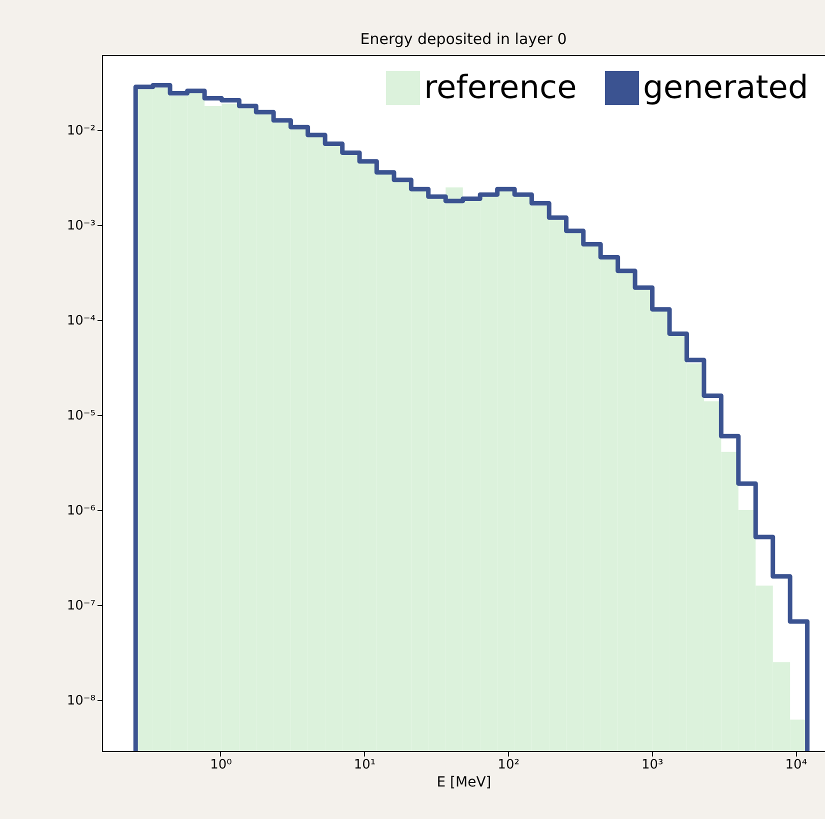 The width and height of the screenshot is (825, 819). Describe the element at coordinates (463, 39) in the screenshot. I see `chart-title: Energy deposited in layer 0` at that location.